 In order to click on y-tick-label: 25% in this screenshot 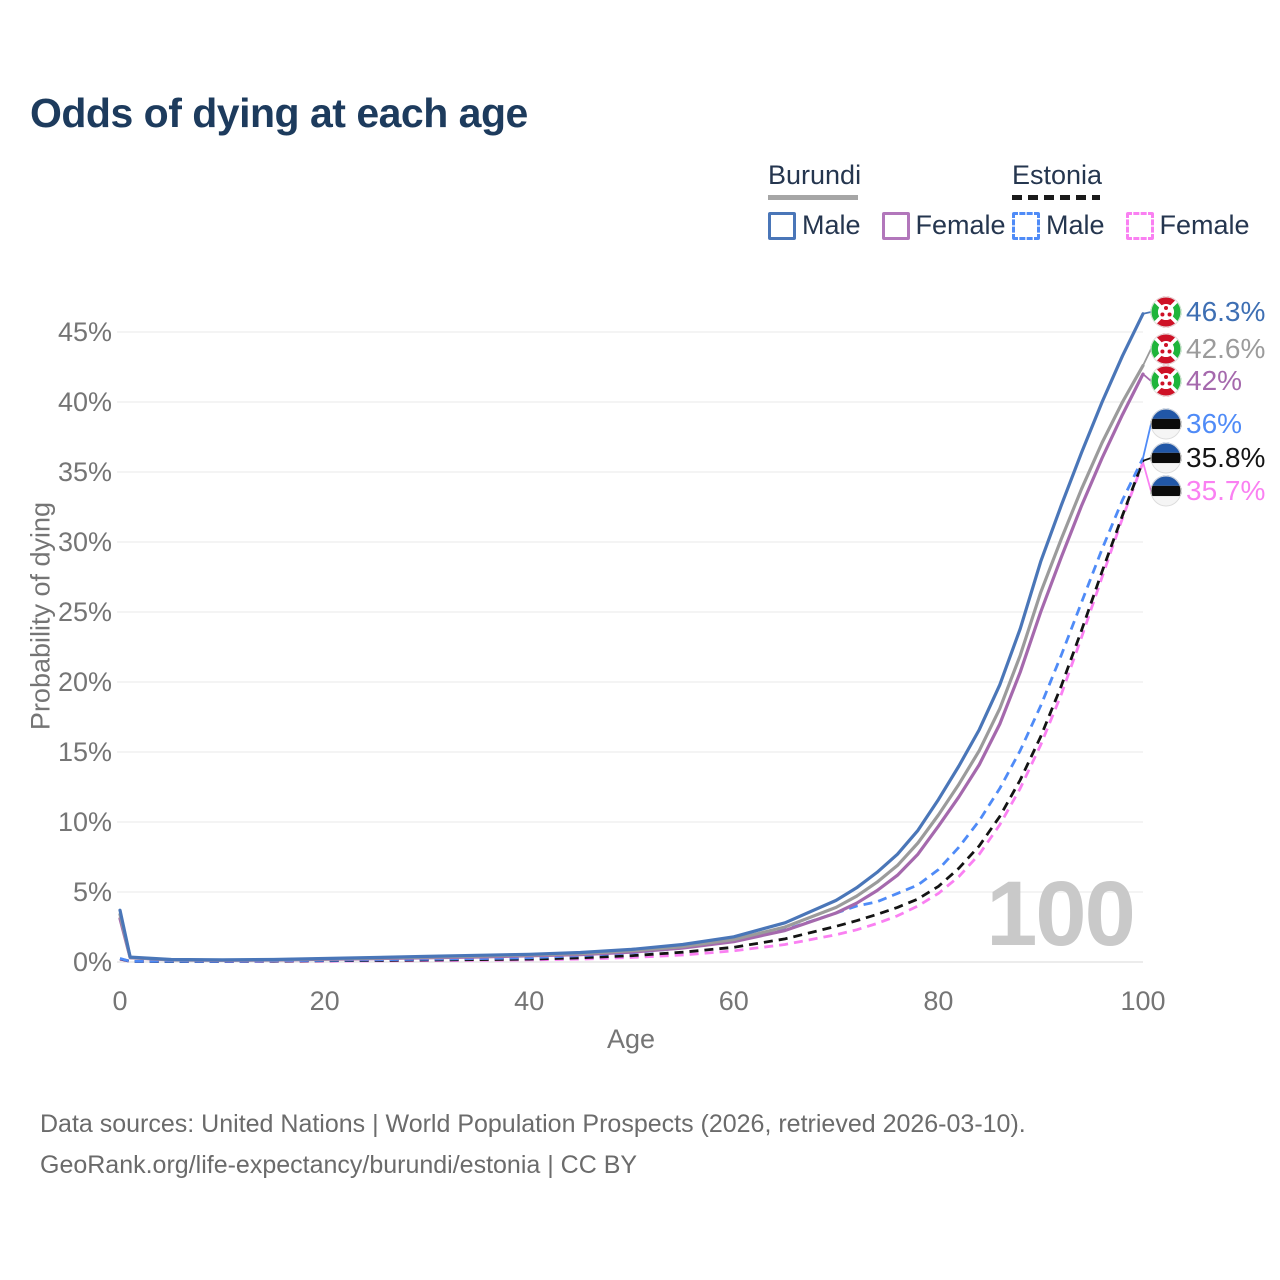, I will do `click(85, 612)`.